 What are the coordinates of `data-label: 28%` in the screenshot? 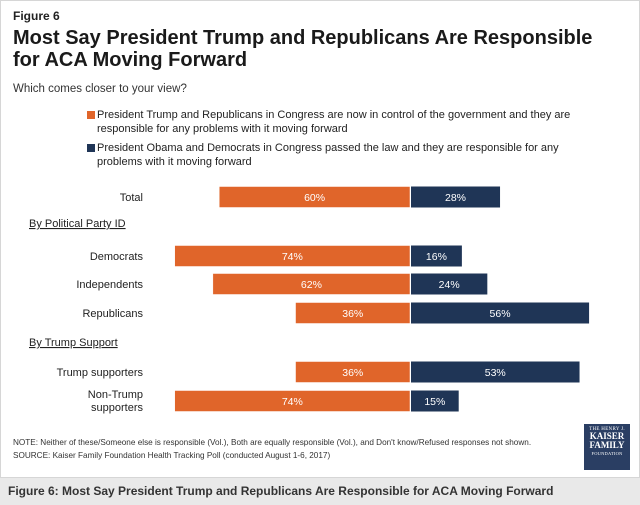 It's located at (455, 198).